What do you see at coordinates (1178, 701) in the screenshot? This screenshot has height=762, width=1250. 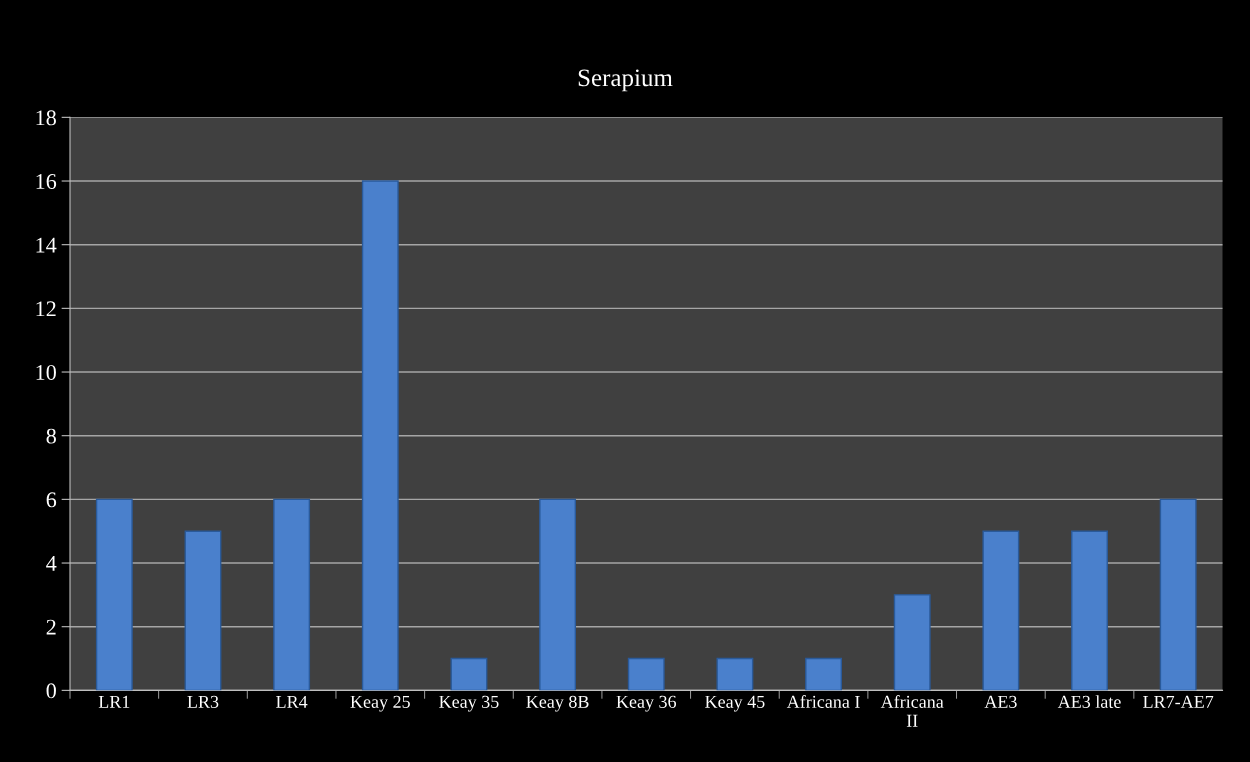 I see `x-tick-label: LR7-AE7` at bounding box center [1178, 701].